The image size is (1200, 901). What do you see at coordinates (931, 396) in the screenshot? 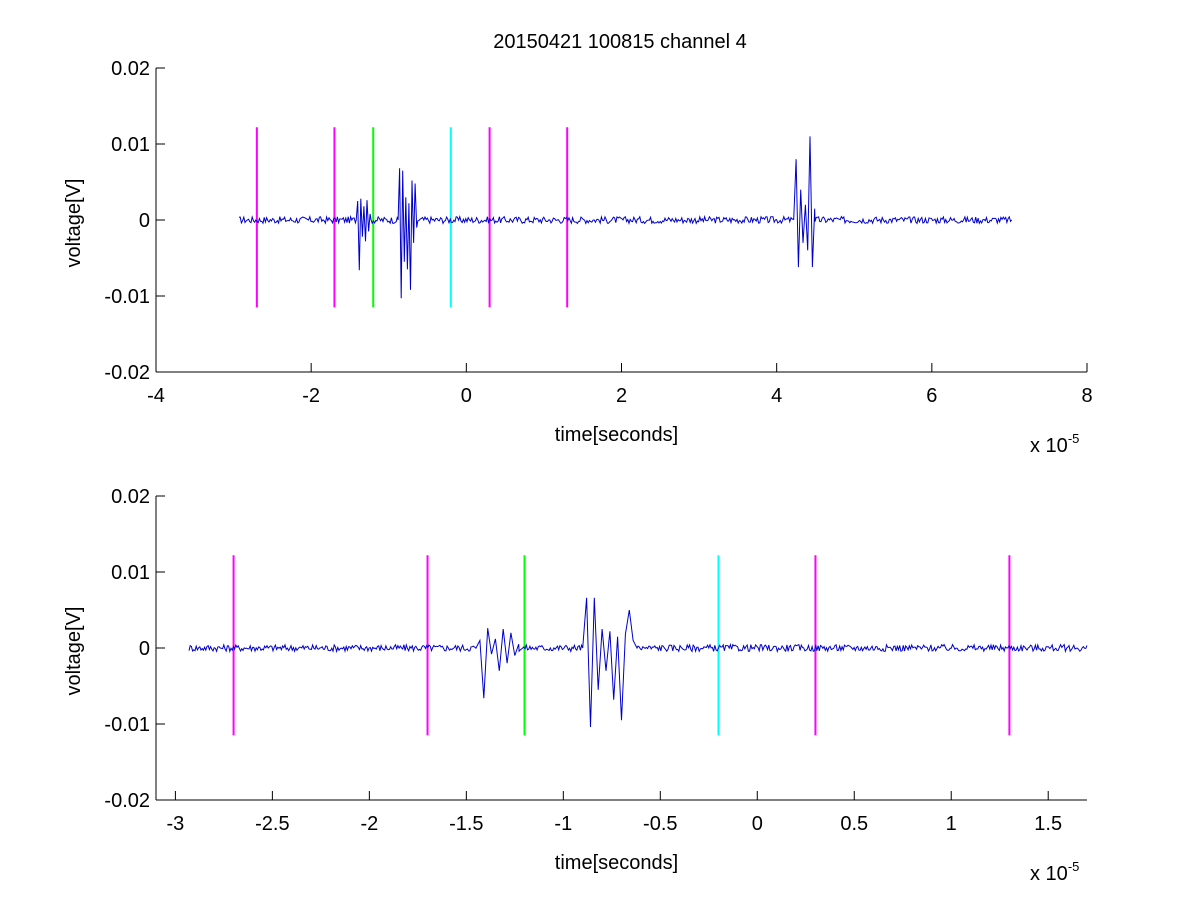
I see `x-tick-label-top: 6` at bounding box center [931, 396].